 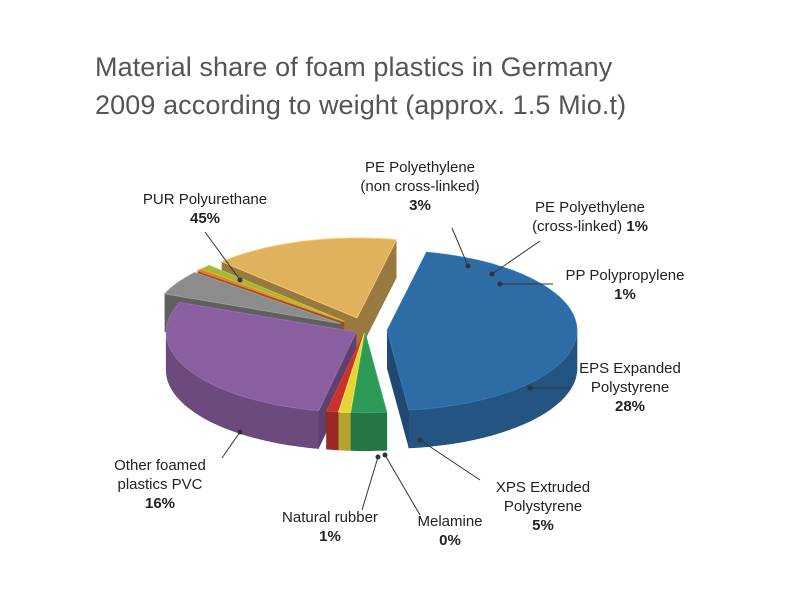 I want to click on leader-line-pe_cl, so click(x=516, y=257).